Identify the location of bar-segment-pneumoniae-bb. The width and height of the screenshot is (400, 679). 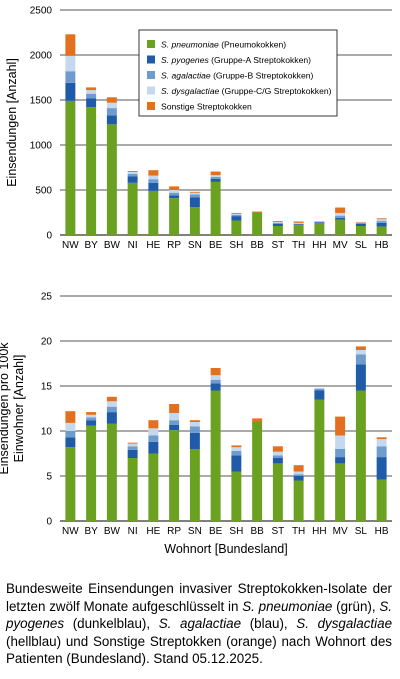
(257, 223).